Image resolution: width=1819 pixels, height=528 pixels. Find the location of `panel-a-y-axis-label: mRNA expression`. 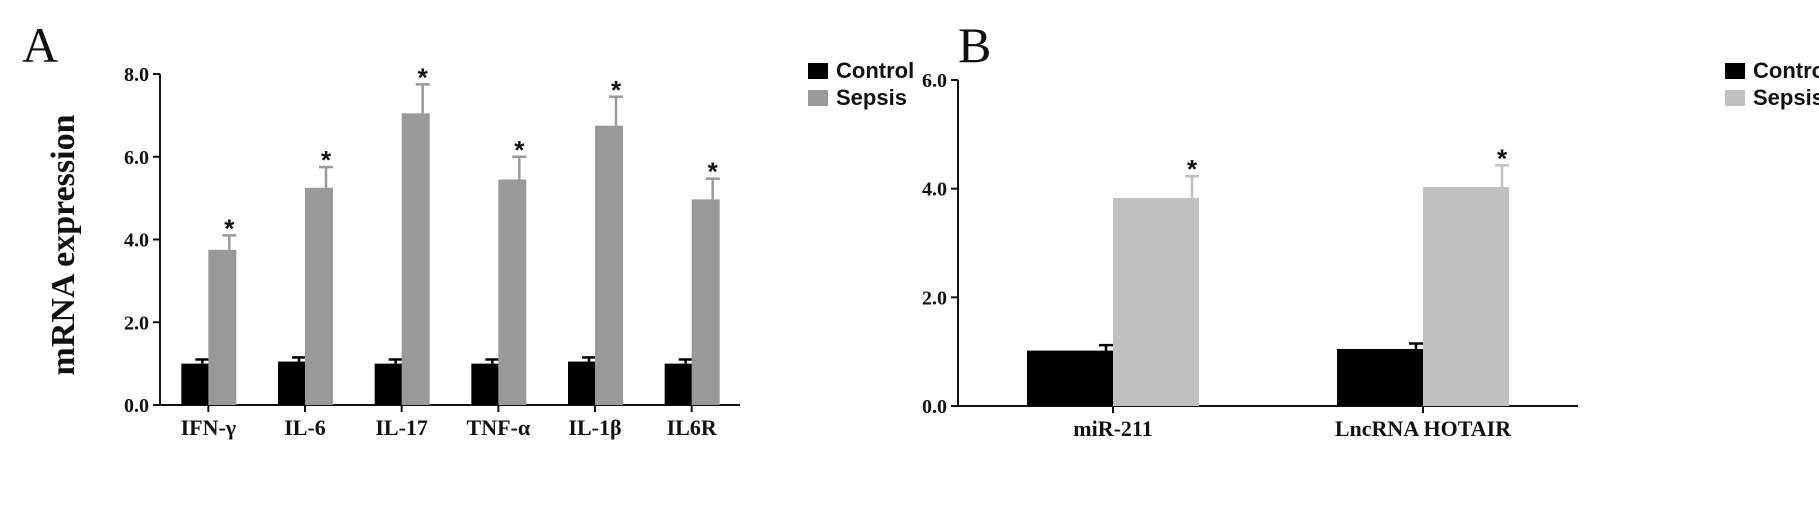

panel-a-y-axis-label: mRNA expression is located at coordinates (63, 244).